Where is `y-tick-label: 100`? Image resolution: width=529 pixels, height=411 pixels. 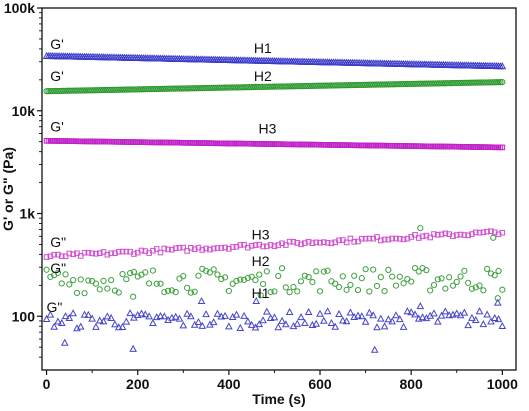
y-tick-label: 100 is located at coordinates (24, 316).